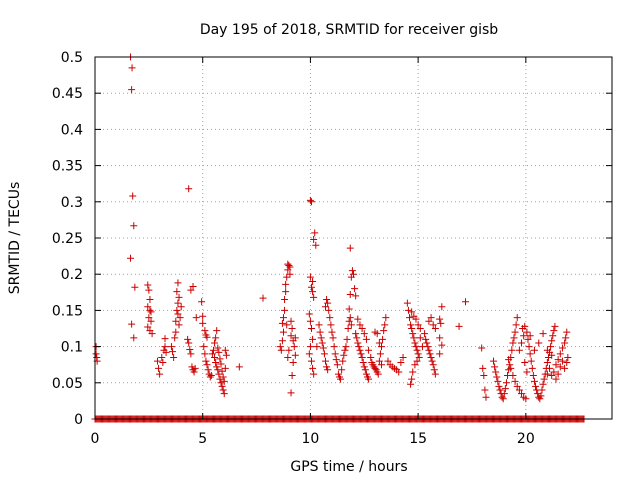 The width and height of the screenshot is (640, 480). I want to click on y-tick-label: 0.35, so click(67, 167).